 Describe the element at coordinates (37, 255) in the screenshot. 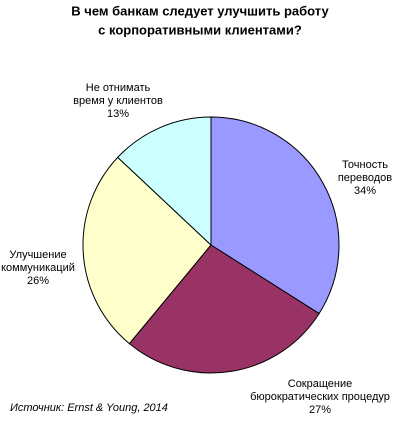

I see `slice-label: Улучшение` at that location.